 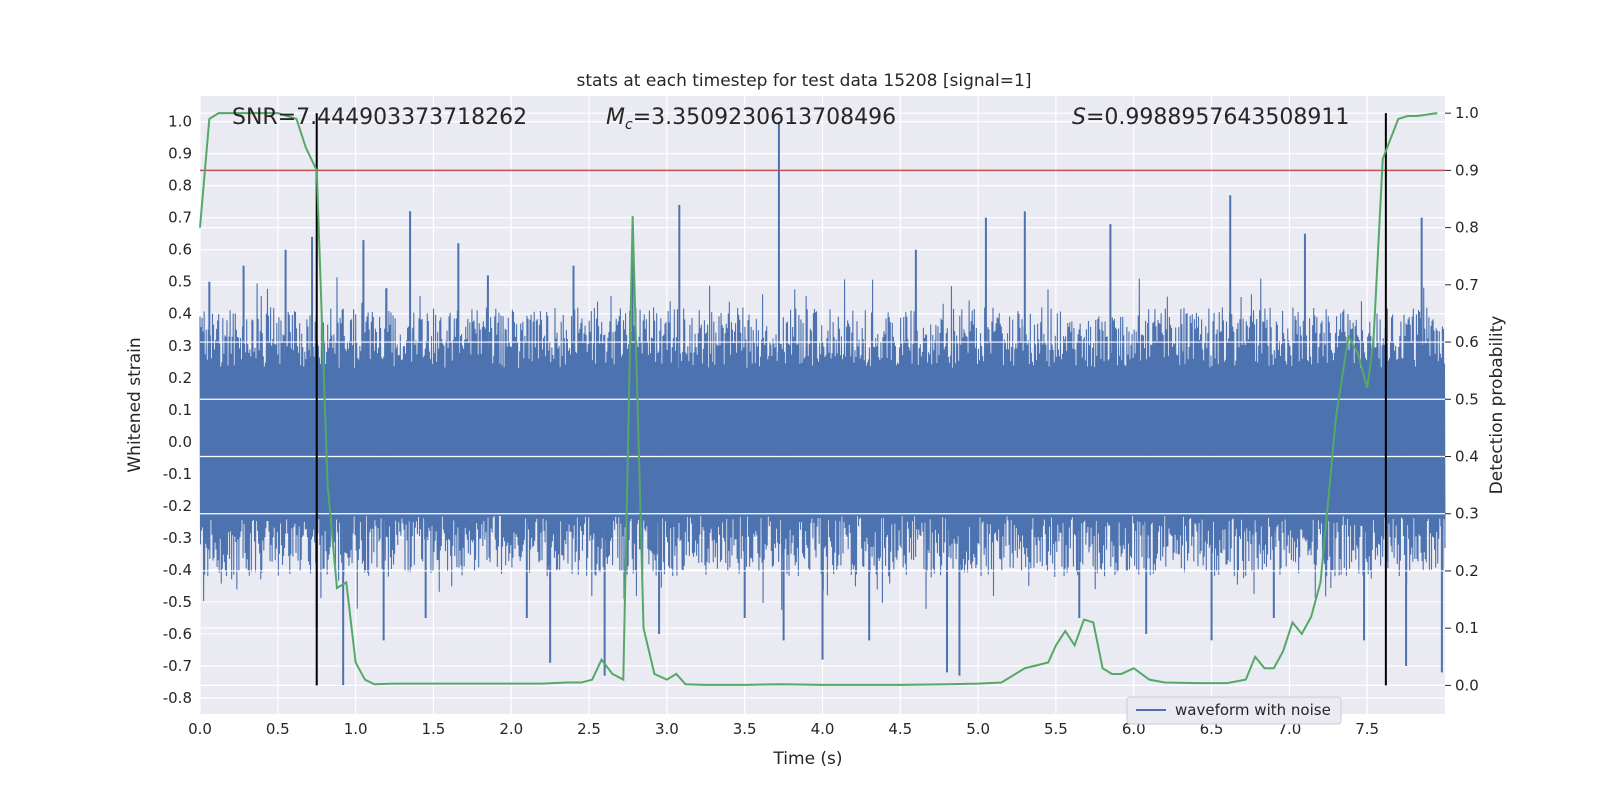 I want to click on y-tick-label: -0.1, so click(x=177, y=474).